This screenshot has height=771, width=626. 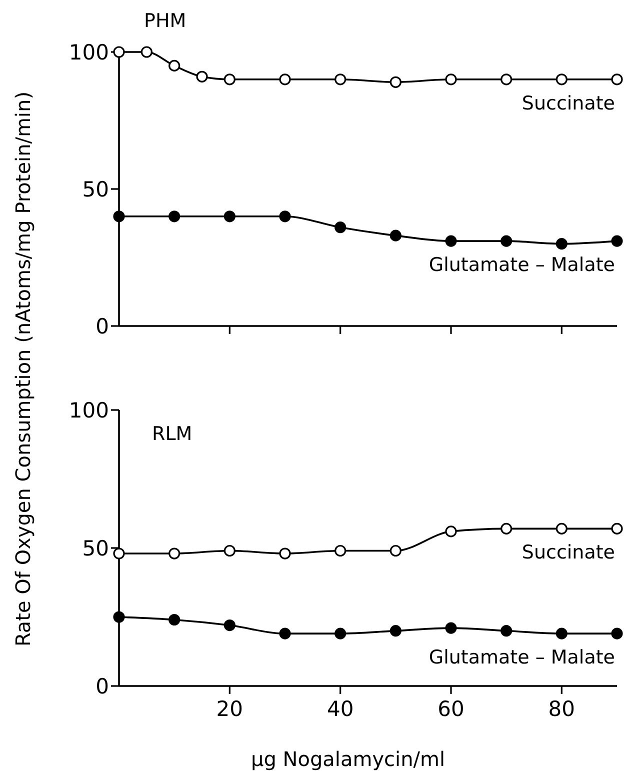 I want to click on x-axis-title: μg Nogalamycin/ml, so click(x=348, y=759).